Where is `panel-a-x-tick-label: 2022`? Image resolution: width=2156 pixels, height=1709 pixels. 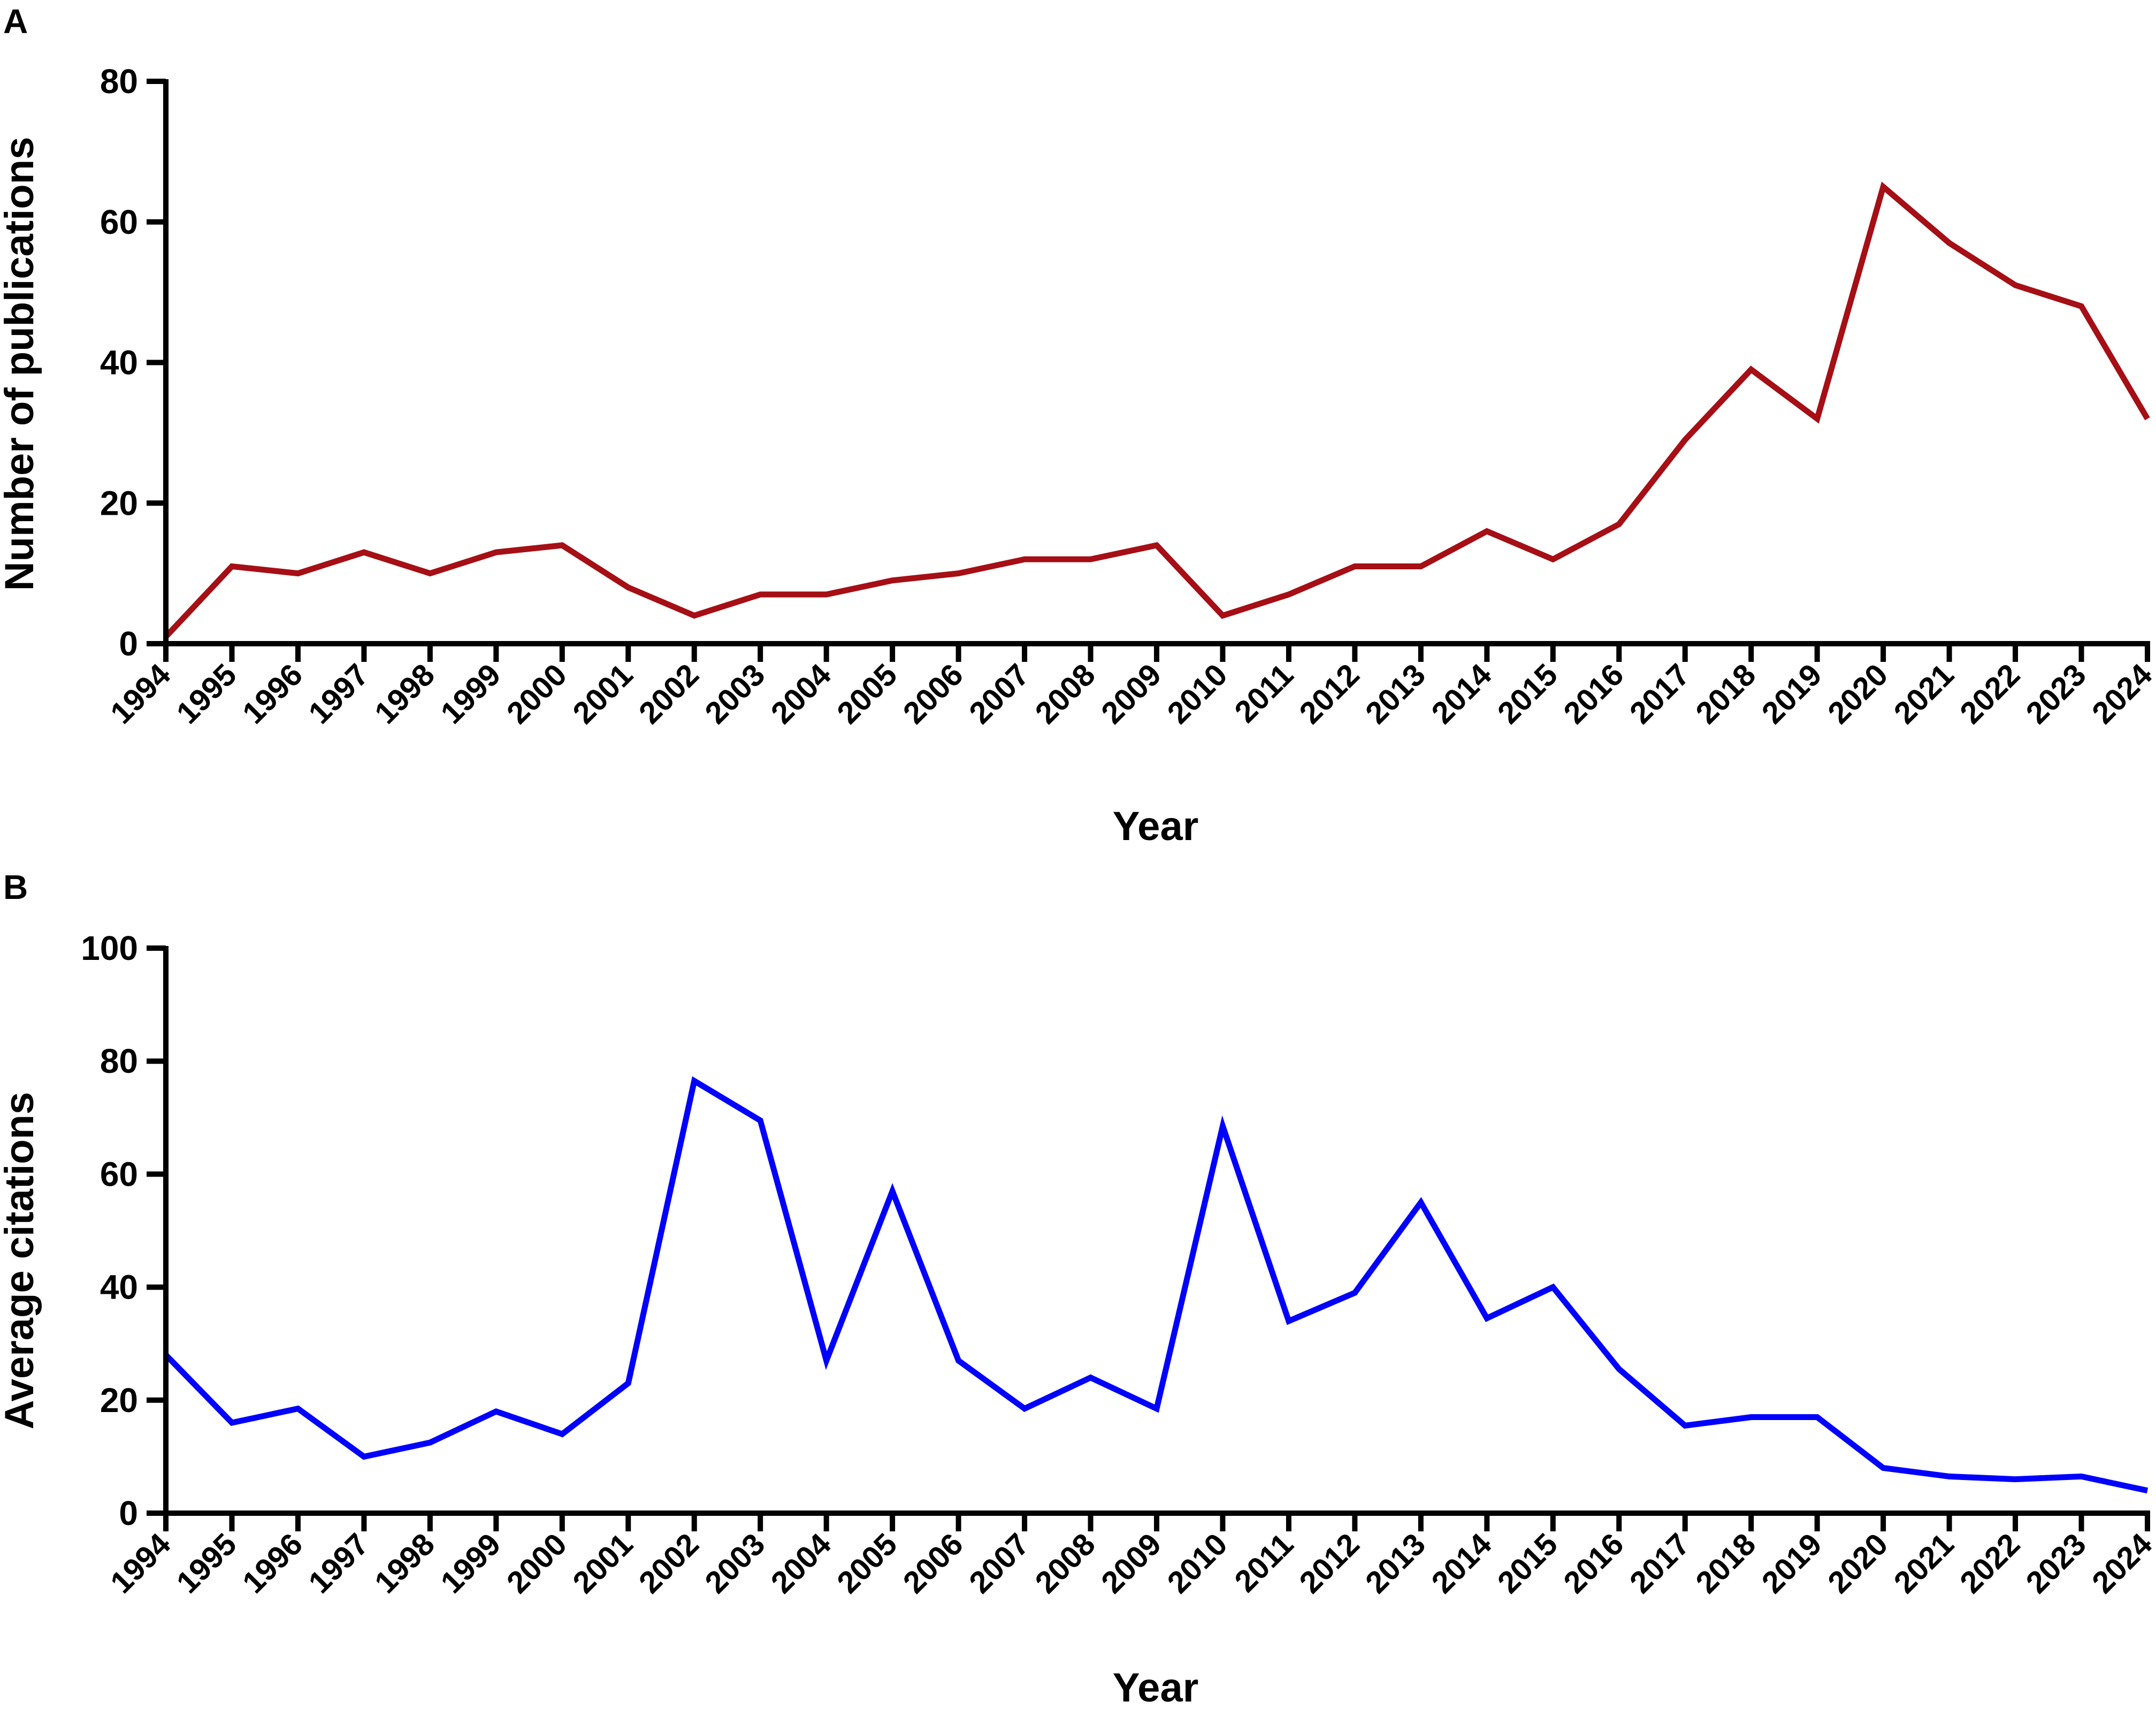
panel-a-x-tick-label: 2022 is located at coordinates (1990, 694).